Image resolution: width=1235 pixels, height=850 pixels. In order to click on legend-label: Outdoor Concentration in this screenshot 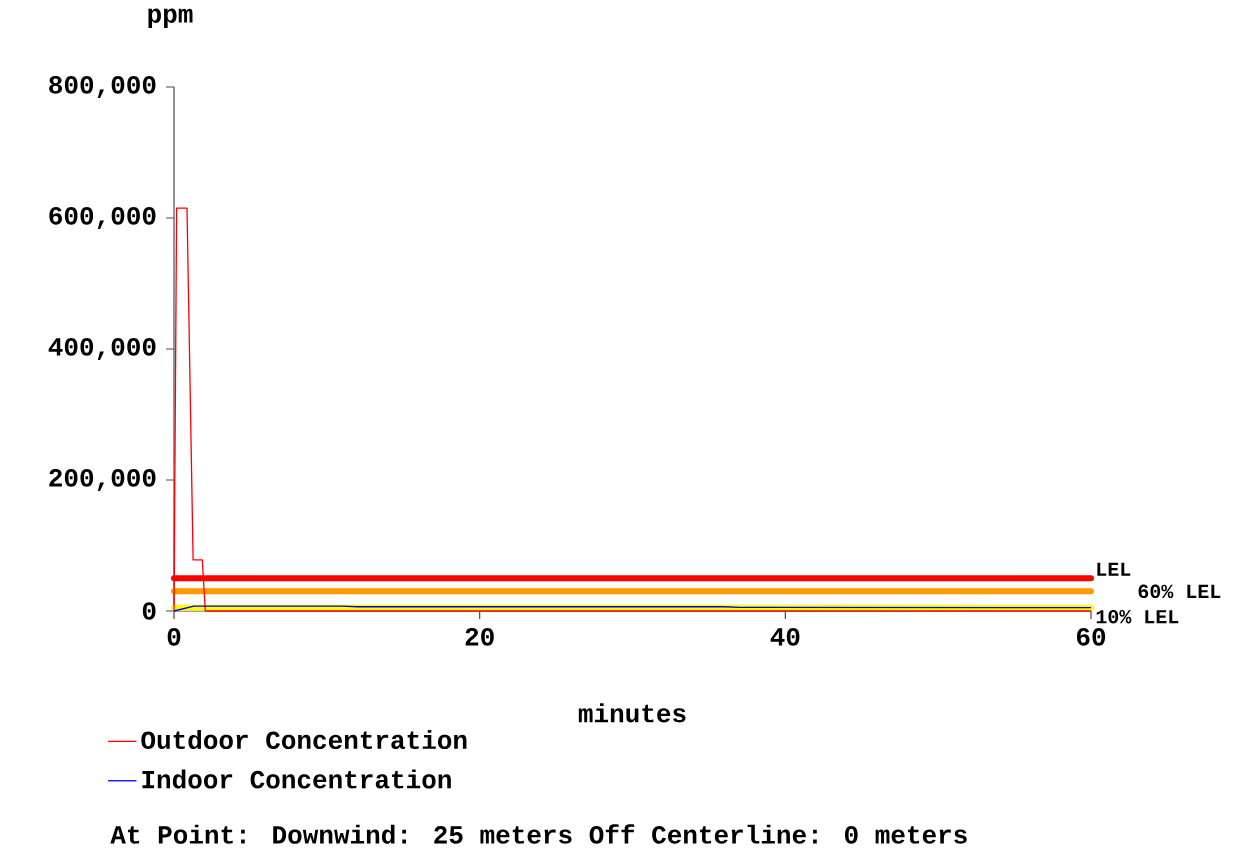, I will do `click(304, 739)`.